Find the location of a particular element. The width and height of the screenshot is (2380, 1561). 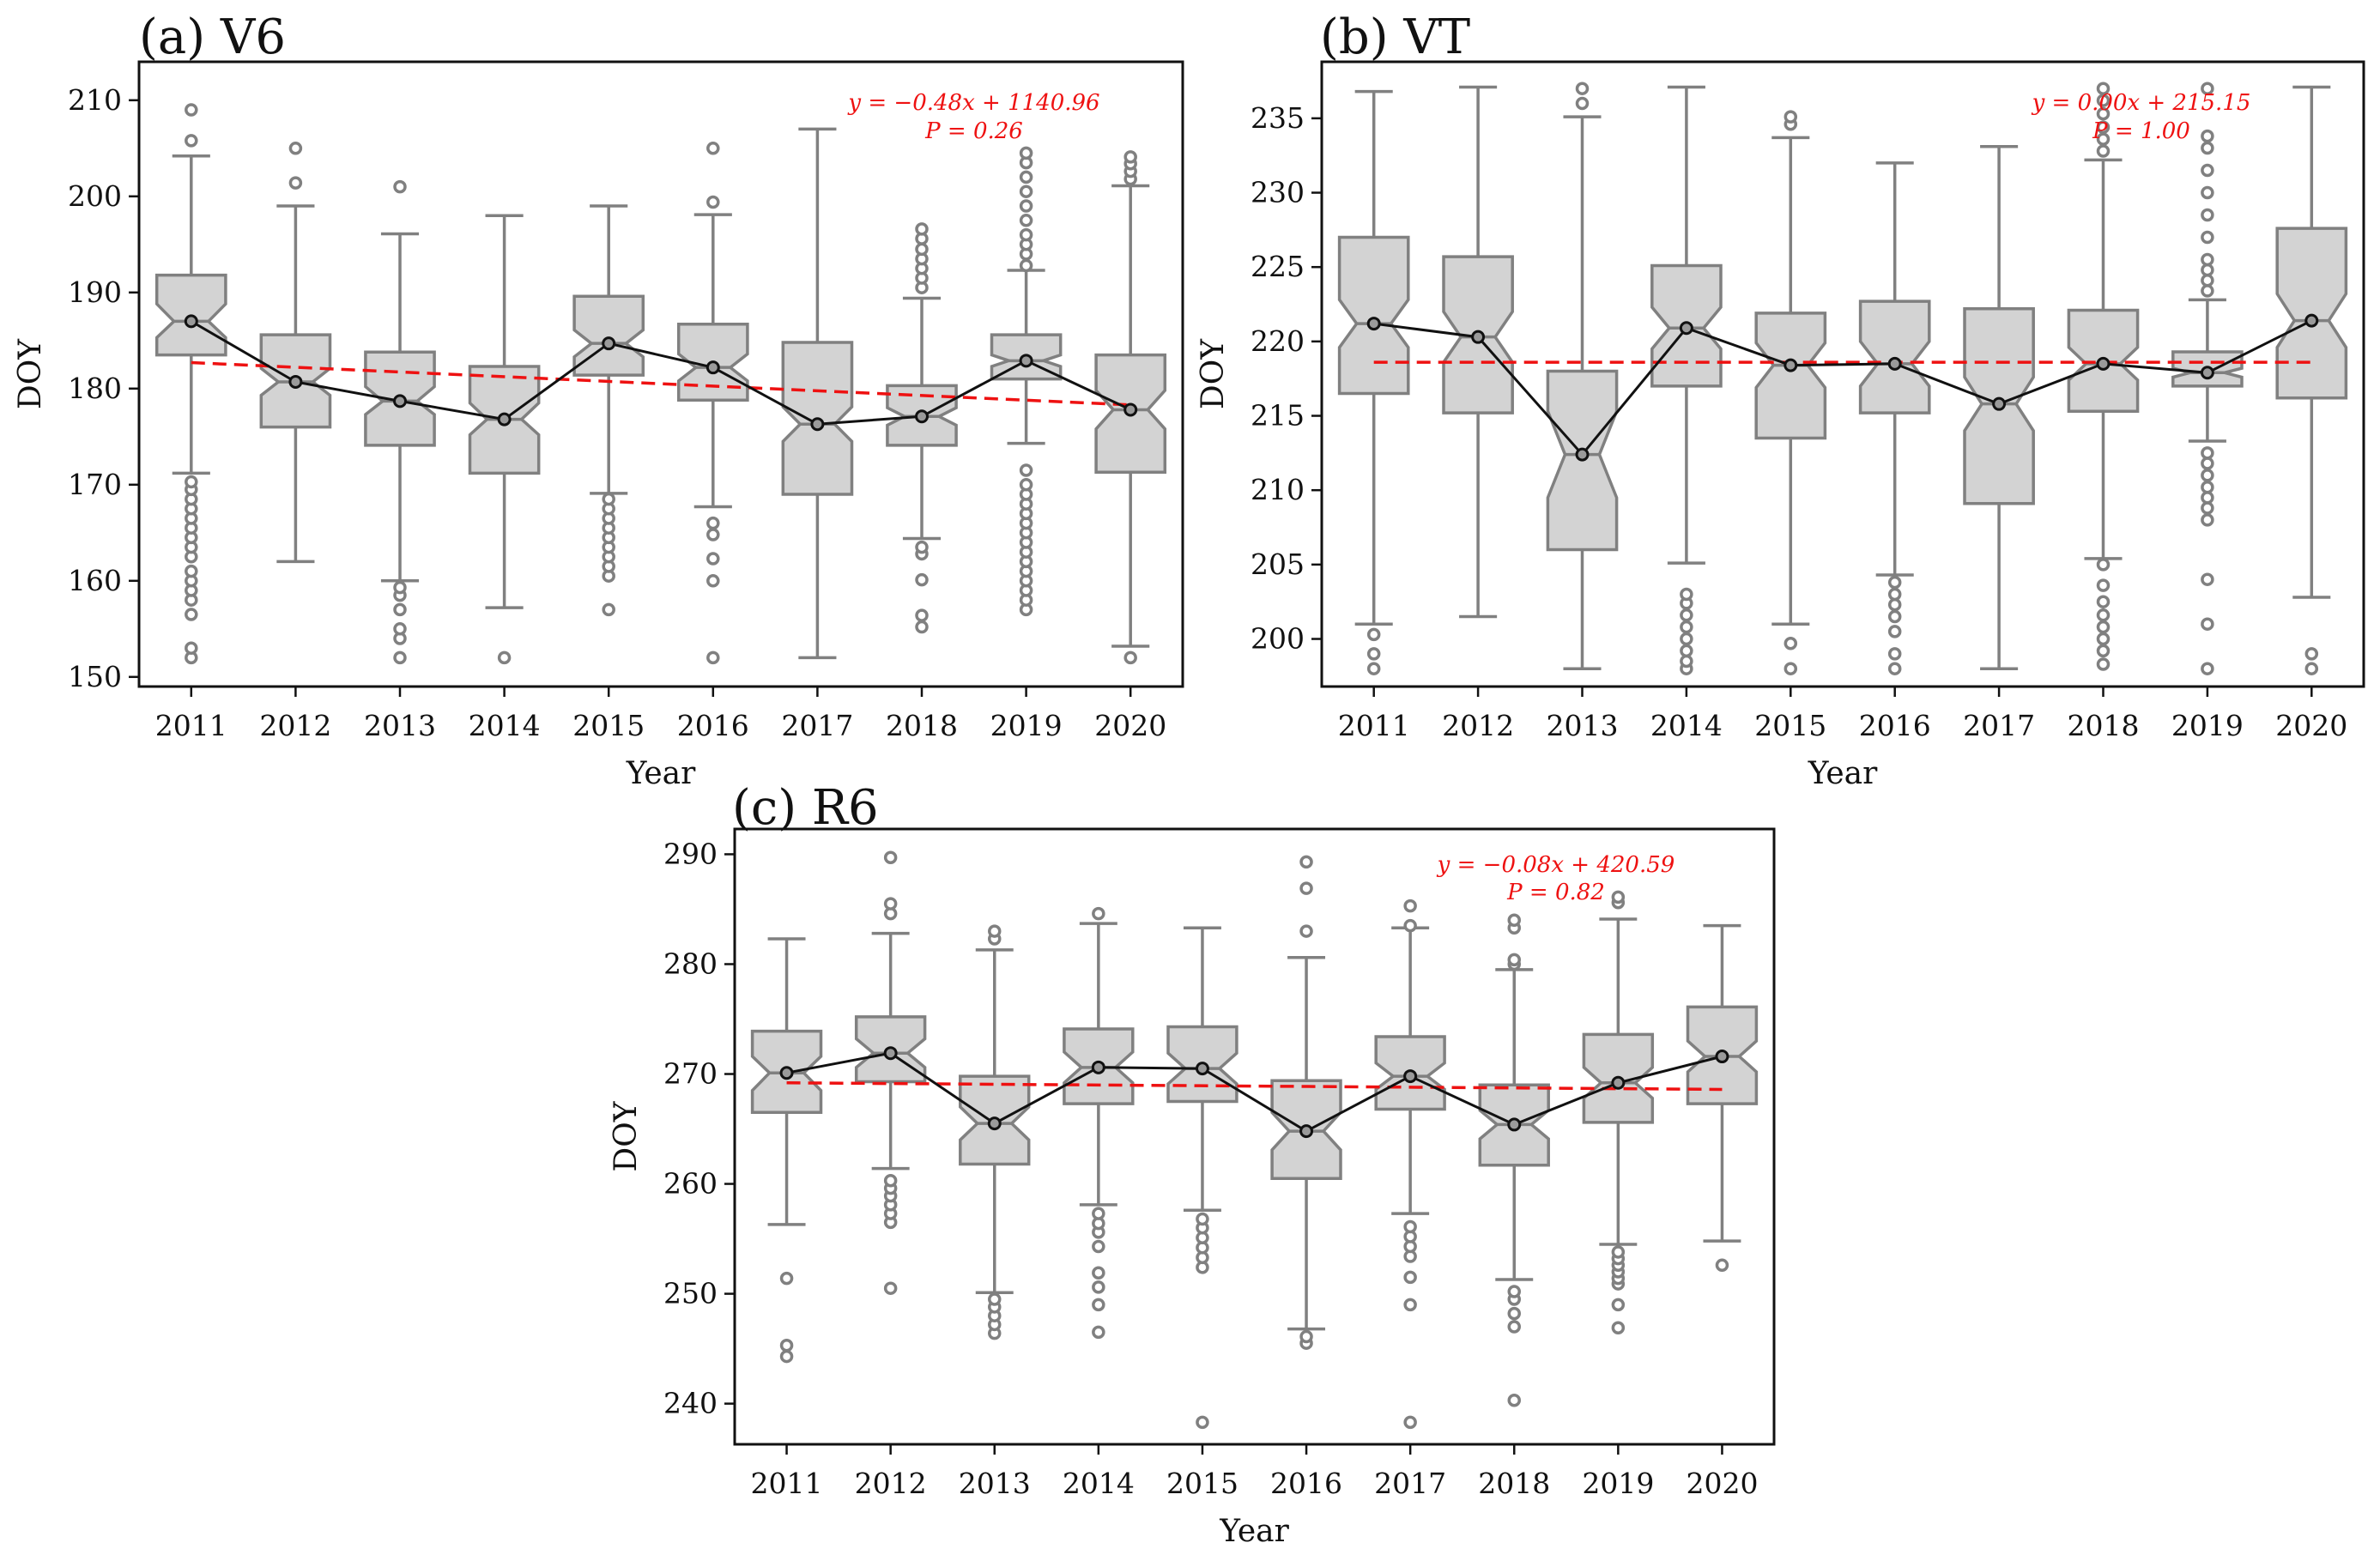

y-tick-label: 205 is located at coordinates (1278, 564).